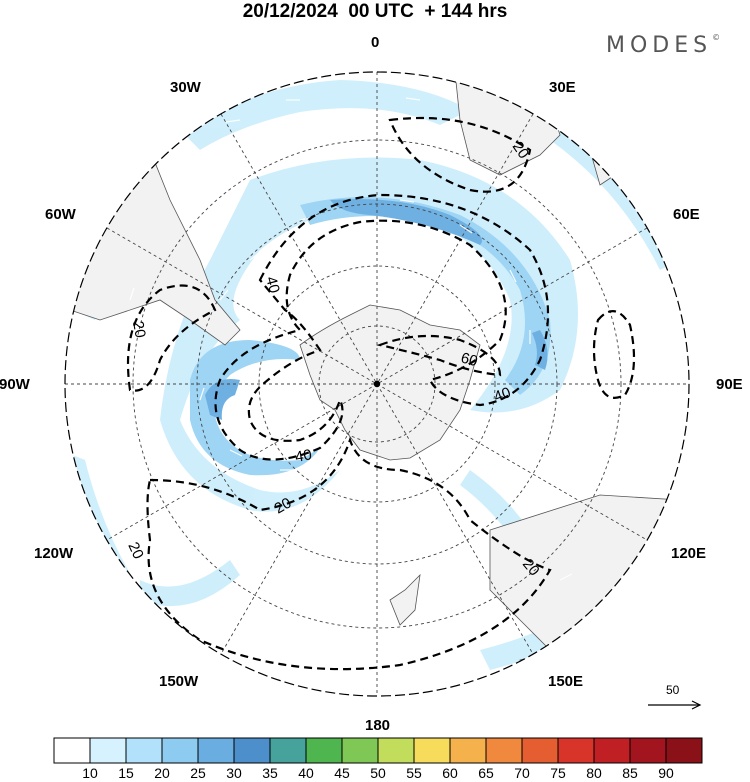 The height and width of the screenshot is (782, 750). What do you see at coordinates (522, 773) in the screenshot?
I see `colorbar-tick-label: 70` at bounding box center [522, 773].